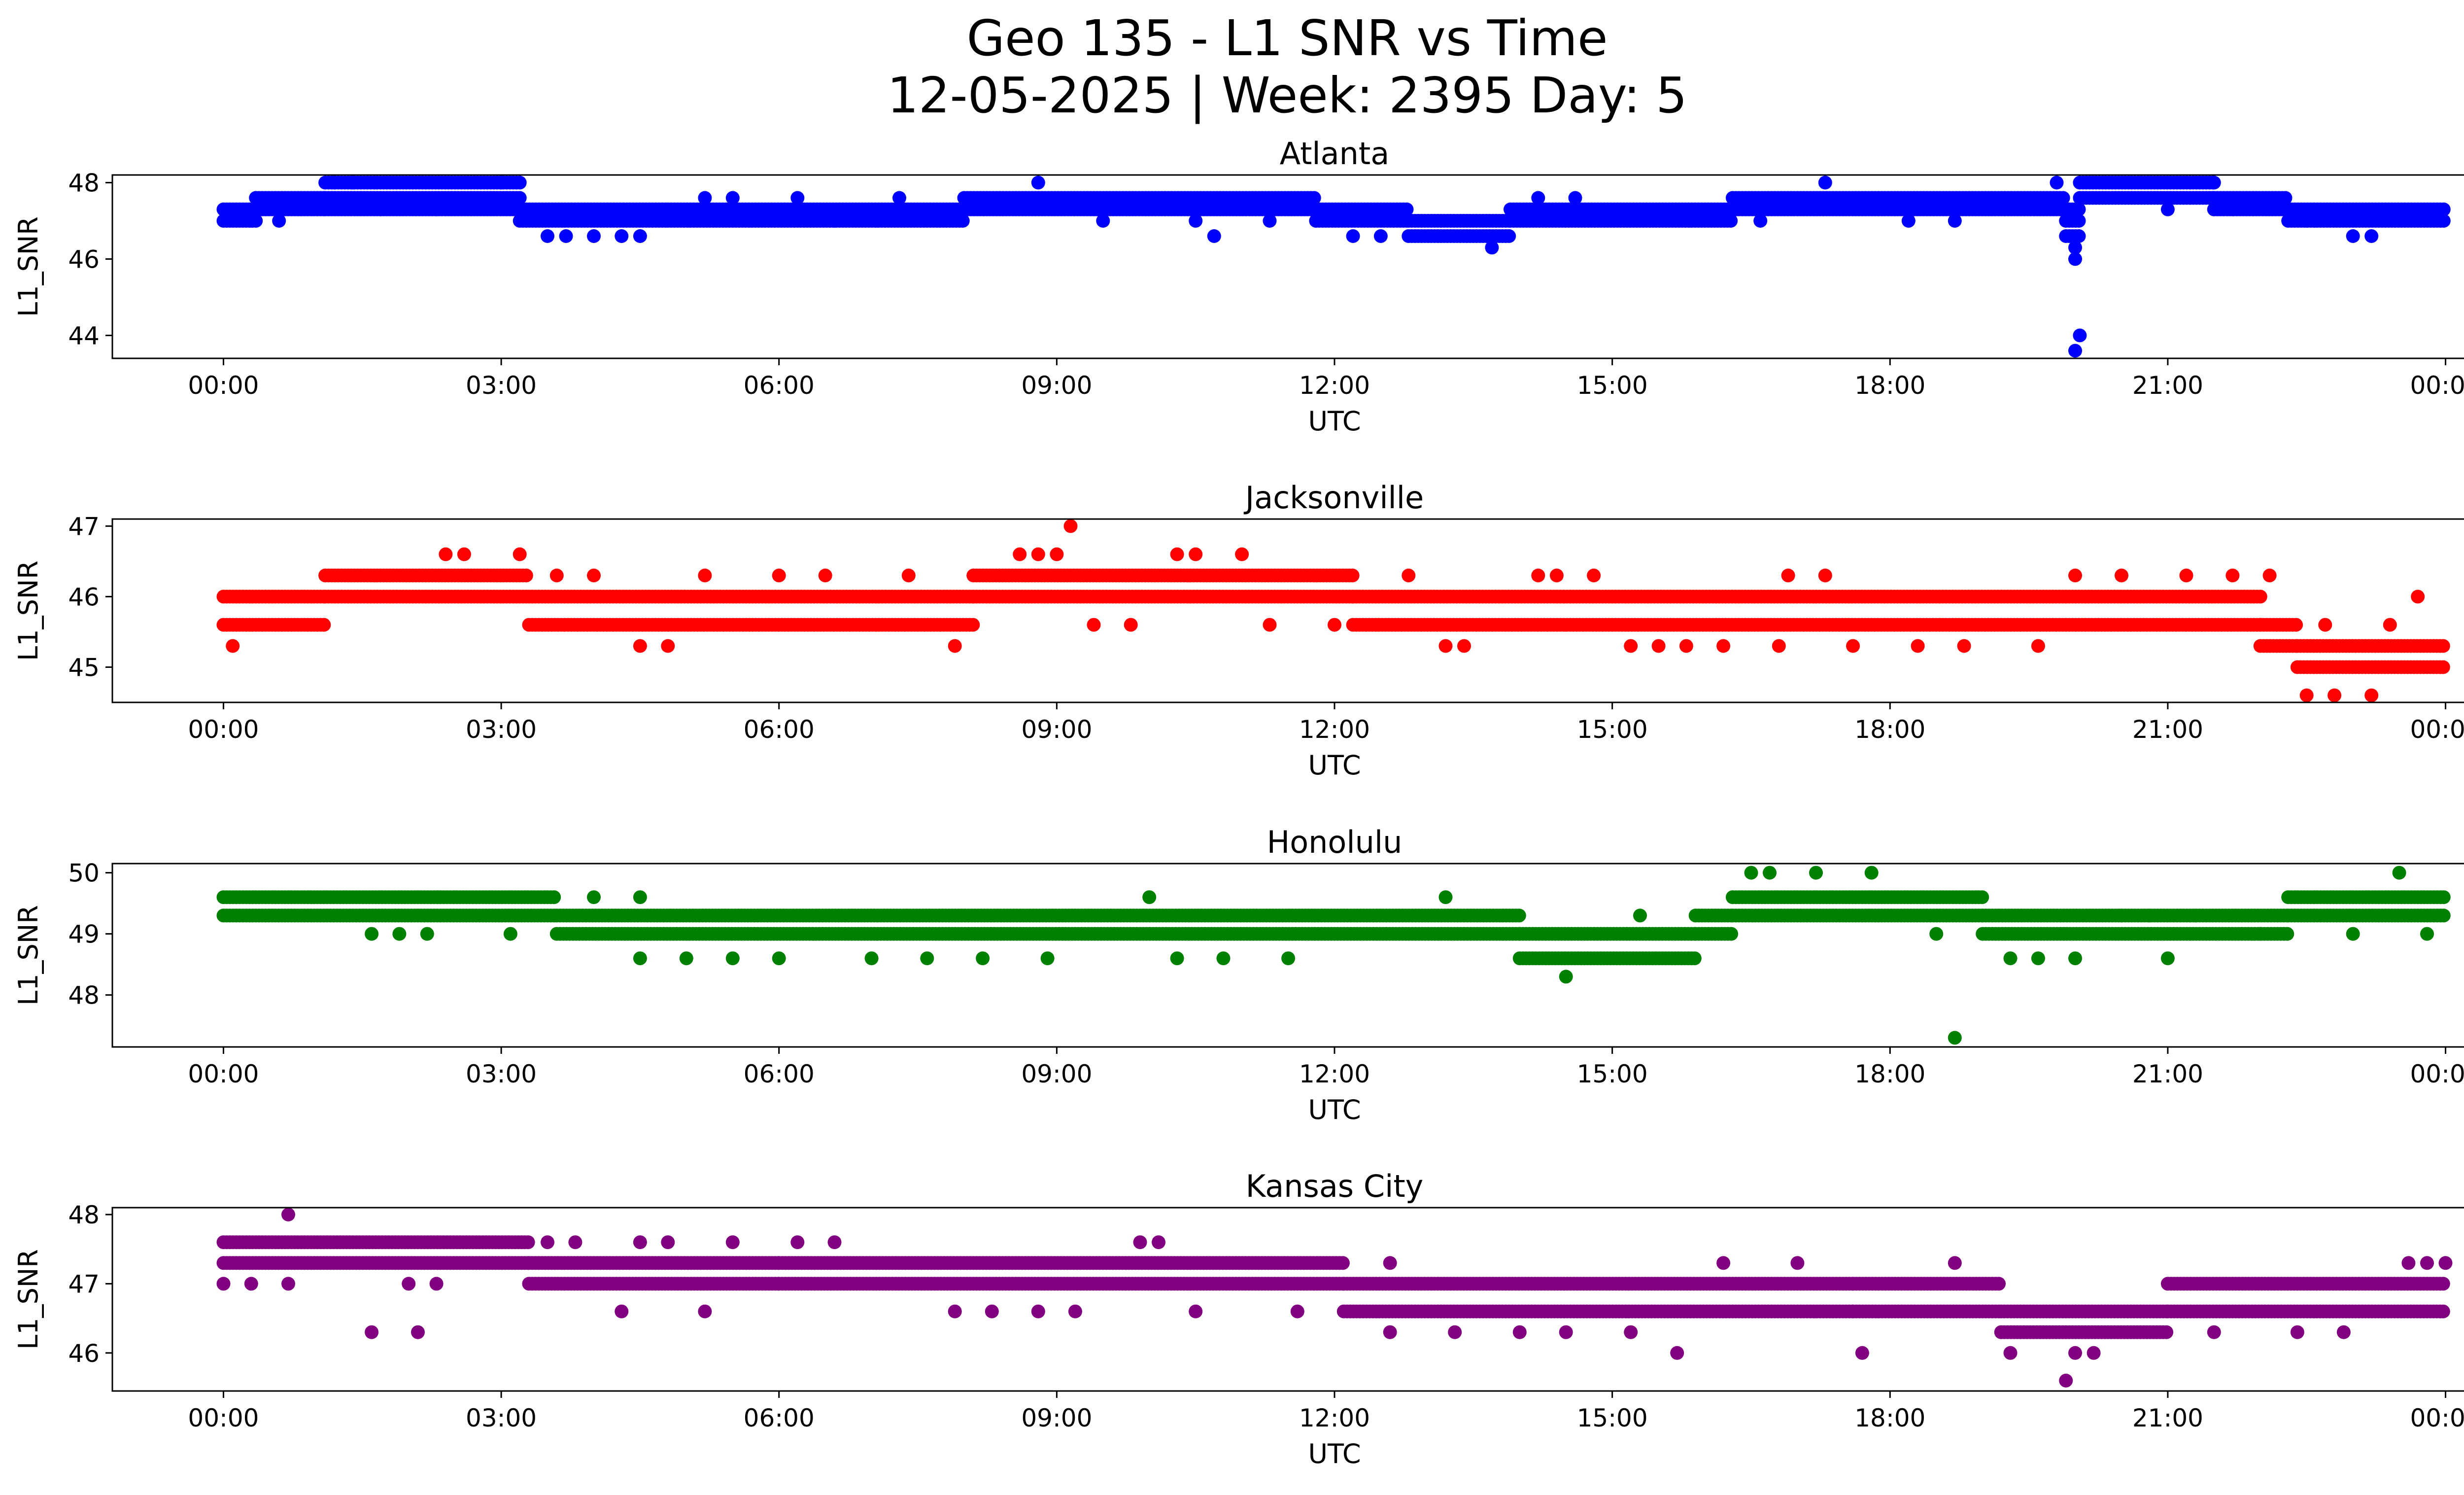  I want to click on chart-title-line2: 12-05-2025 | Week: 2395 Day: 5, so click(1287, 95).